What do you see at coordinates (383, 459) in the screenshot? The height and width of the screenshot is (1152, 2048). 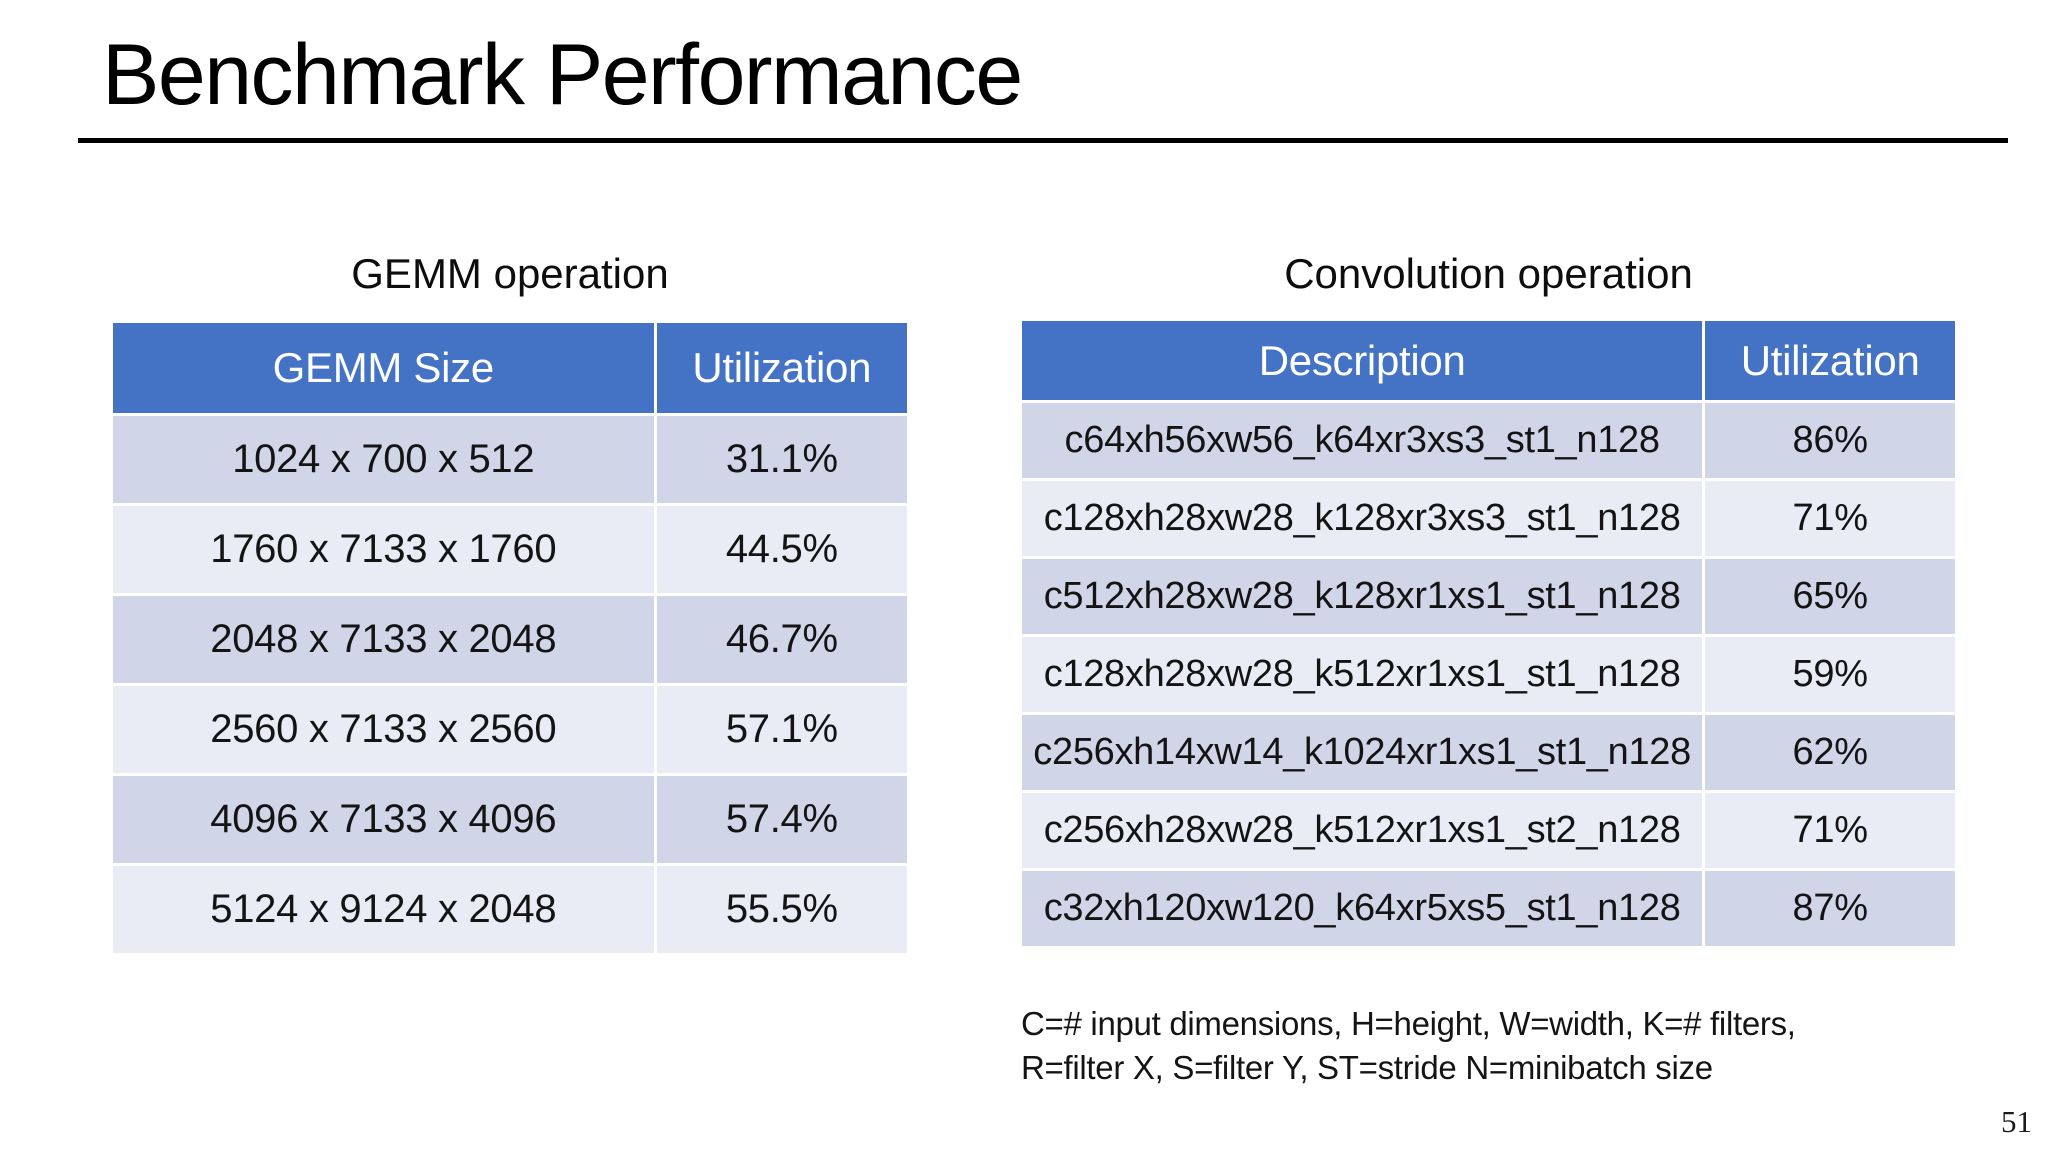 I see `table-cell: 1024 x 700 x 512` at bounding box center [383, 459].